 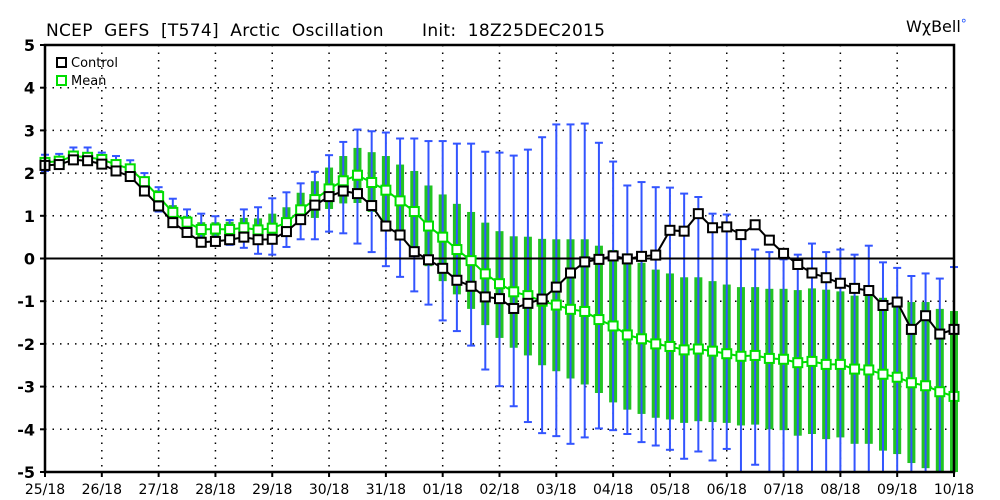 What do you see at coordinates (29, 45) in the screenshot?
I see `y-tick-label: 5` at bounding box center [29, 45].